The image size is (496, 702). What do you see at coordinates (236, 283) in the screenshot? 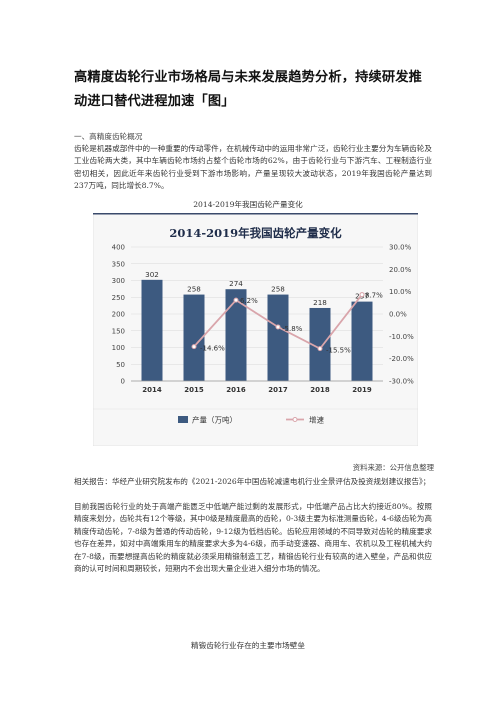
I see `bar-value-label: 274` at bounding box center [236, 283].